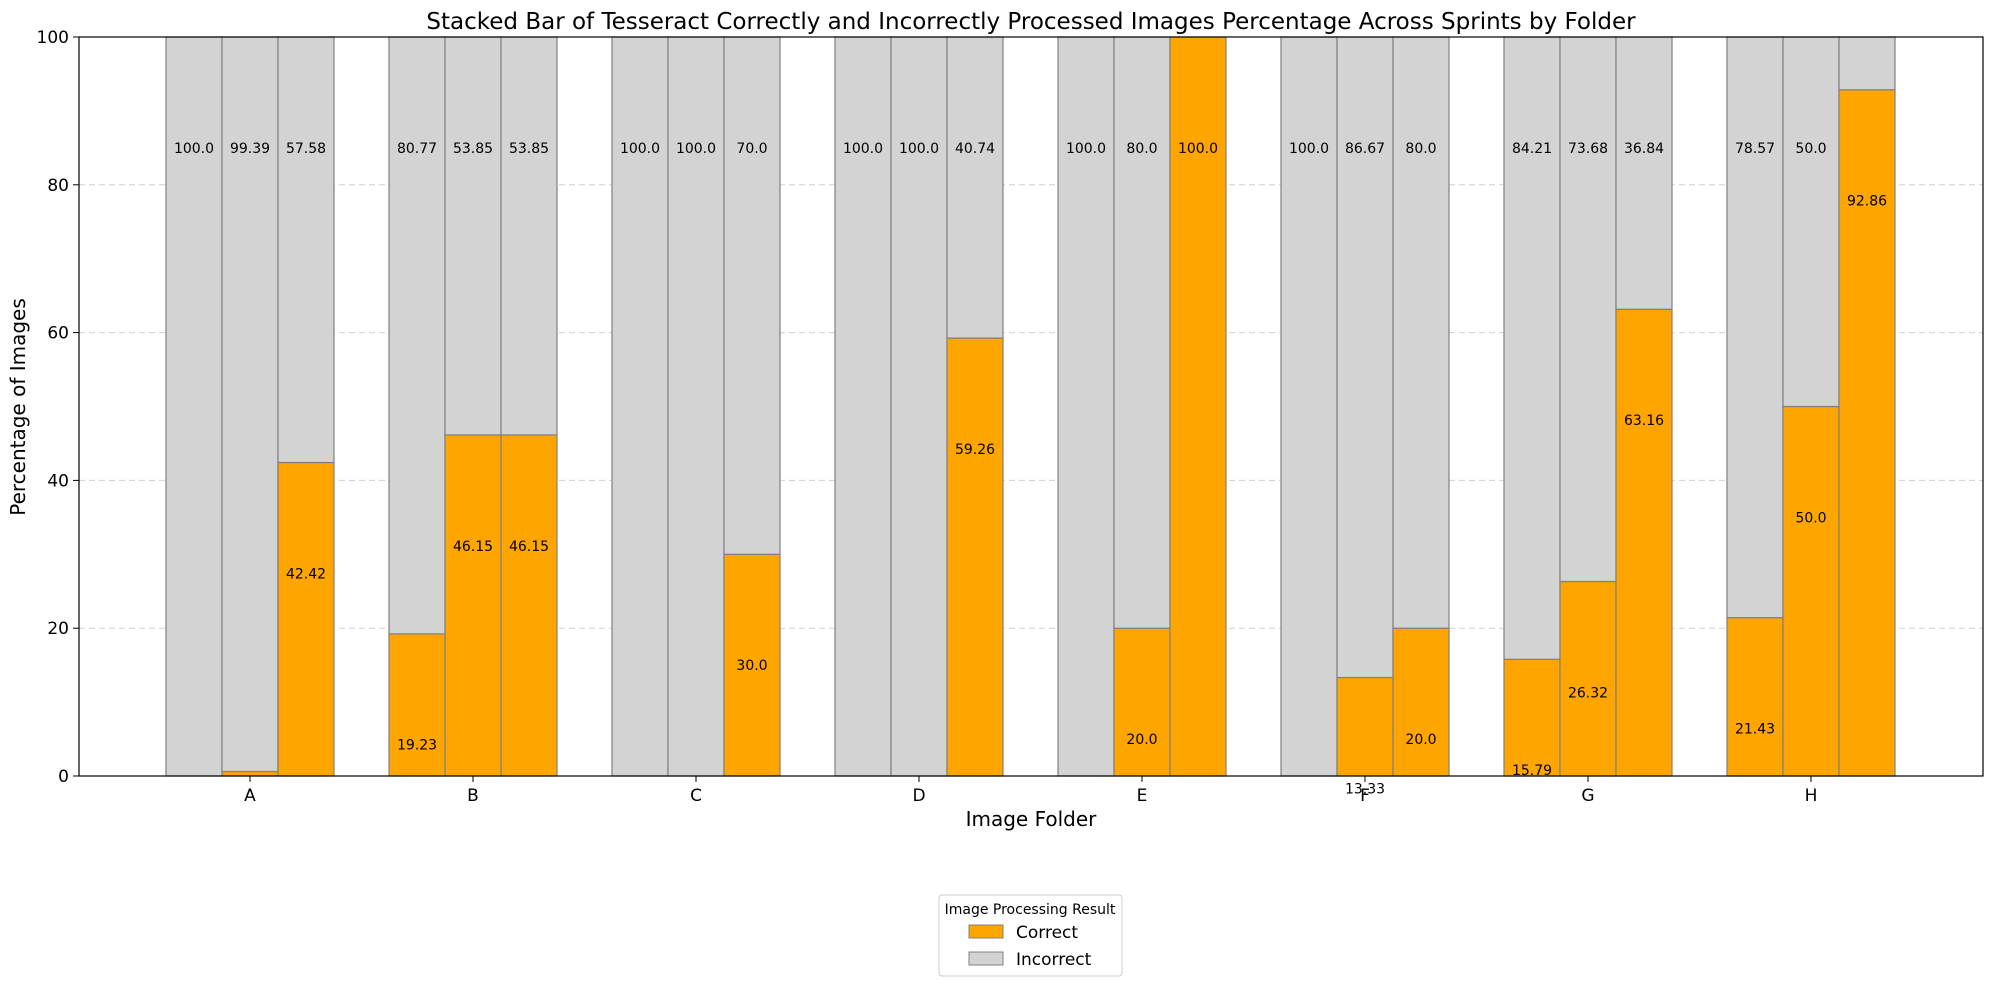 Image resolution: width=1990 pixels, height=985 pixels. I want to click on data-label-correct: 21.43, so click(1755, 729).